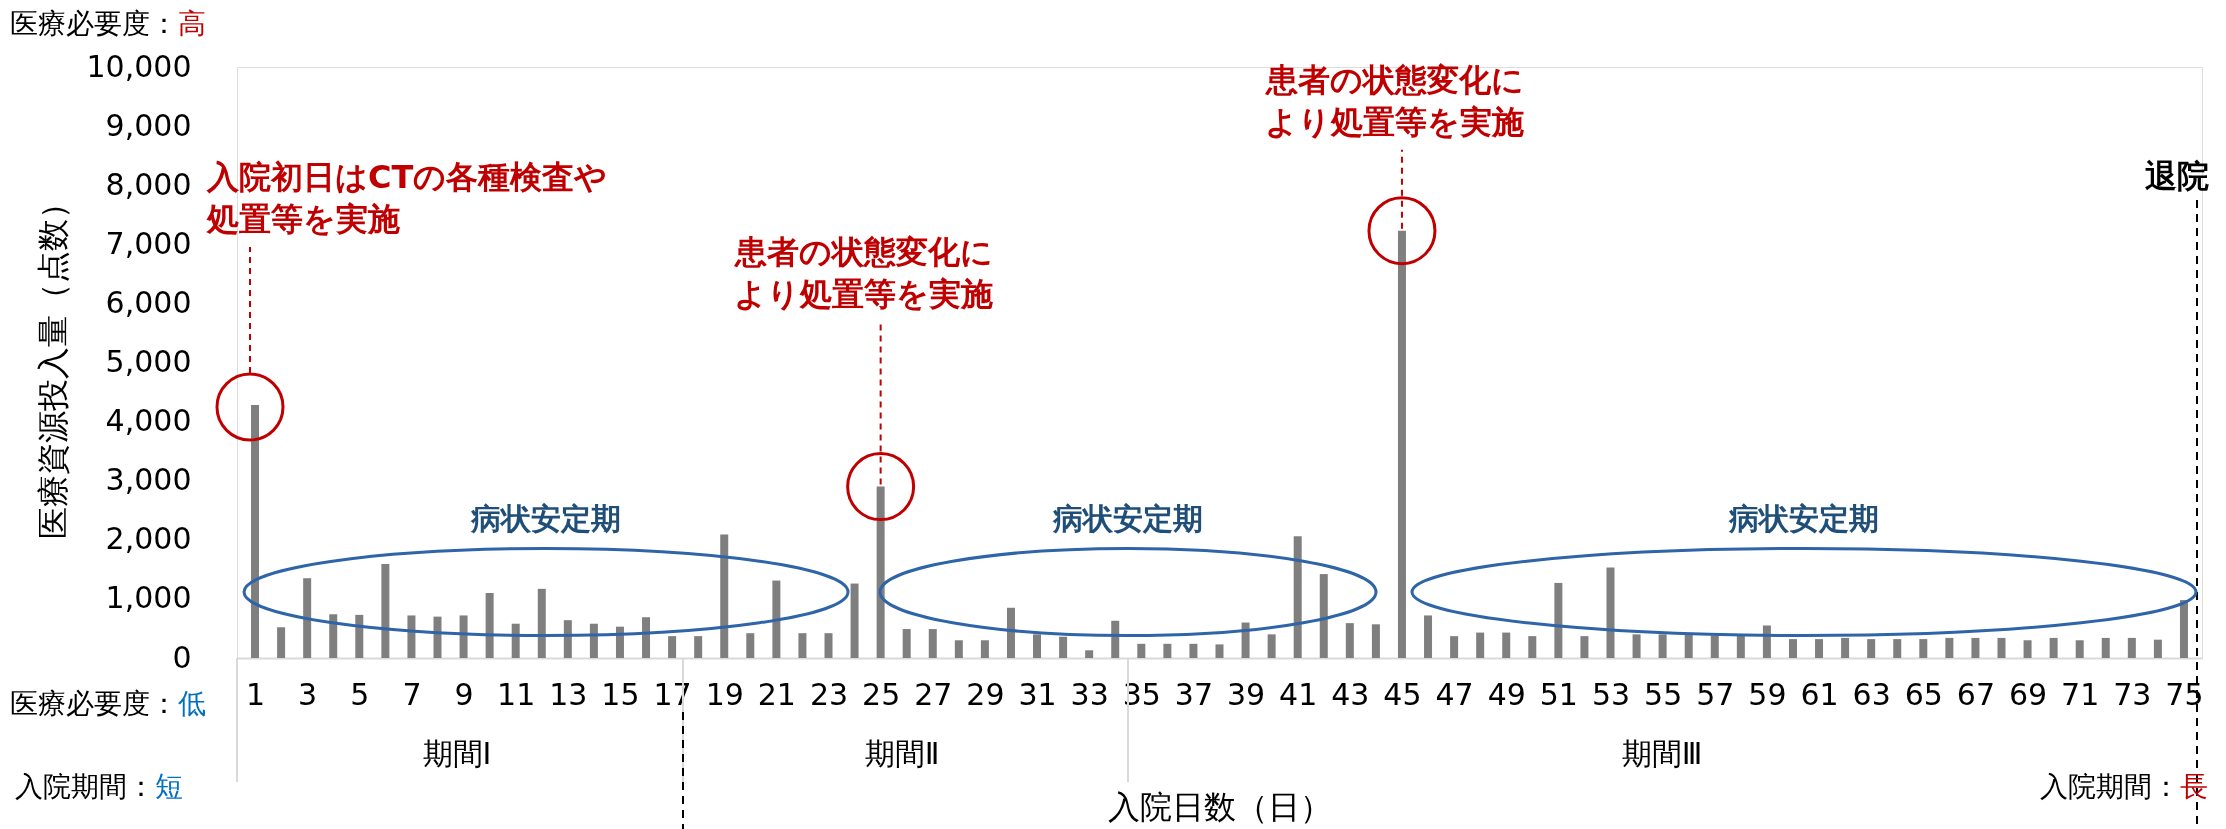 The image size is (2226, 829). What do you see at coordinates (1976, 694) in the screenshot?
I see `x-tick-label: 67` at bounding box center [1976, 694].